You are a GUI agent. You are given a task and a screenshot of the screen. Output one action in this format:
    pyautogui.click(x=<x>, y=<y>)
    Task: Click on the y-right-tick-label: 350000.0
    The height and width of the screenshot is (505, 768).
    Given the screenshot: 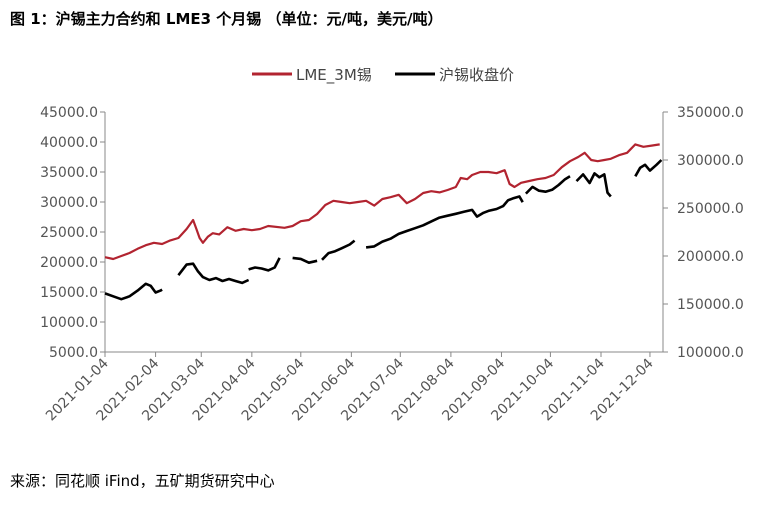 What is the action you would take?
    pyautogui.click(x=710, y=113)
    